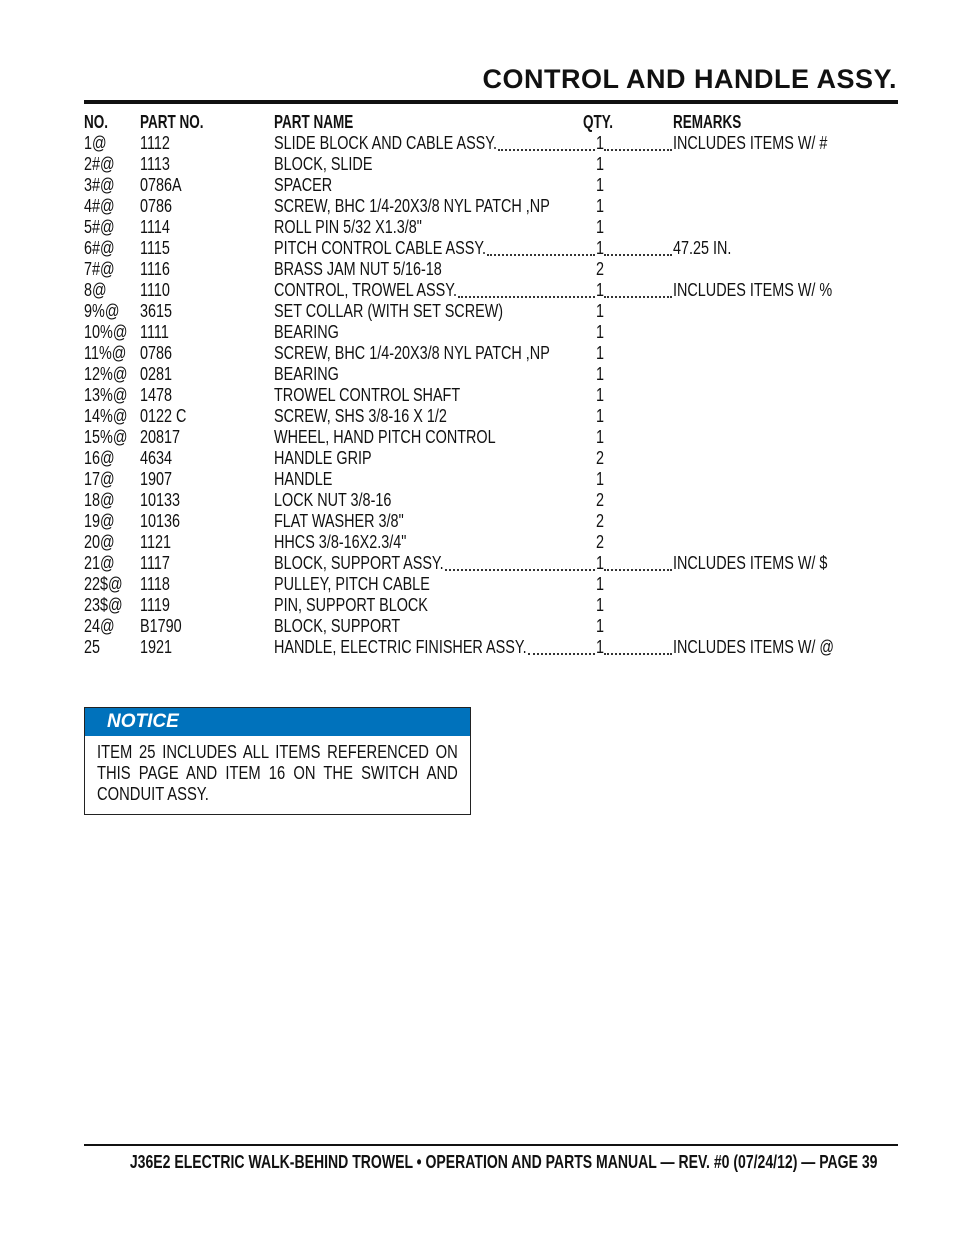  Describe the element at coordinates (702, 248) in the screenshot. I see `remarks: 47.25 IN.` at that location.